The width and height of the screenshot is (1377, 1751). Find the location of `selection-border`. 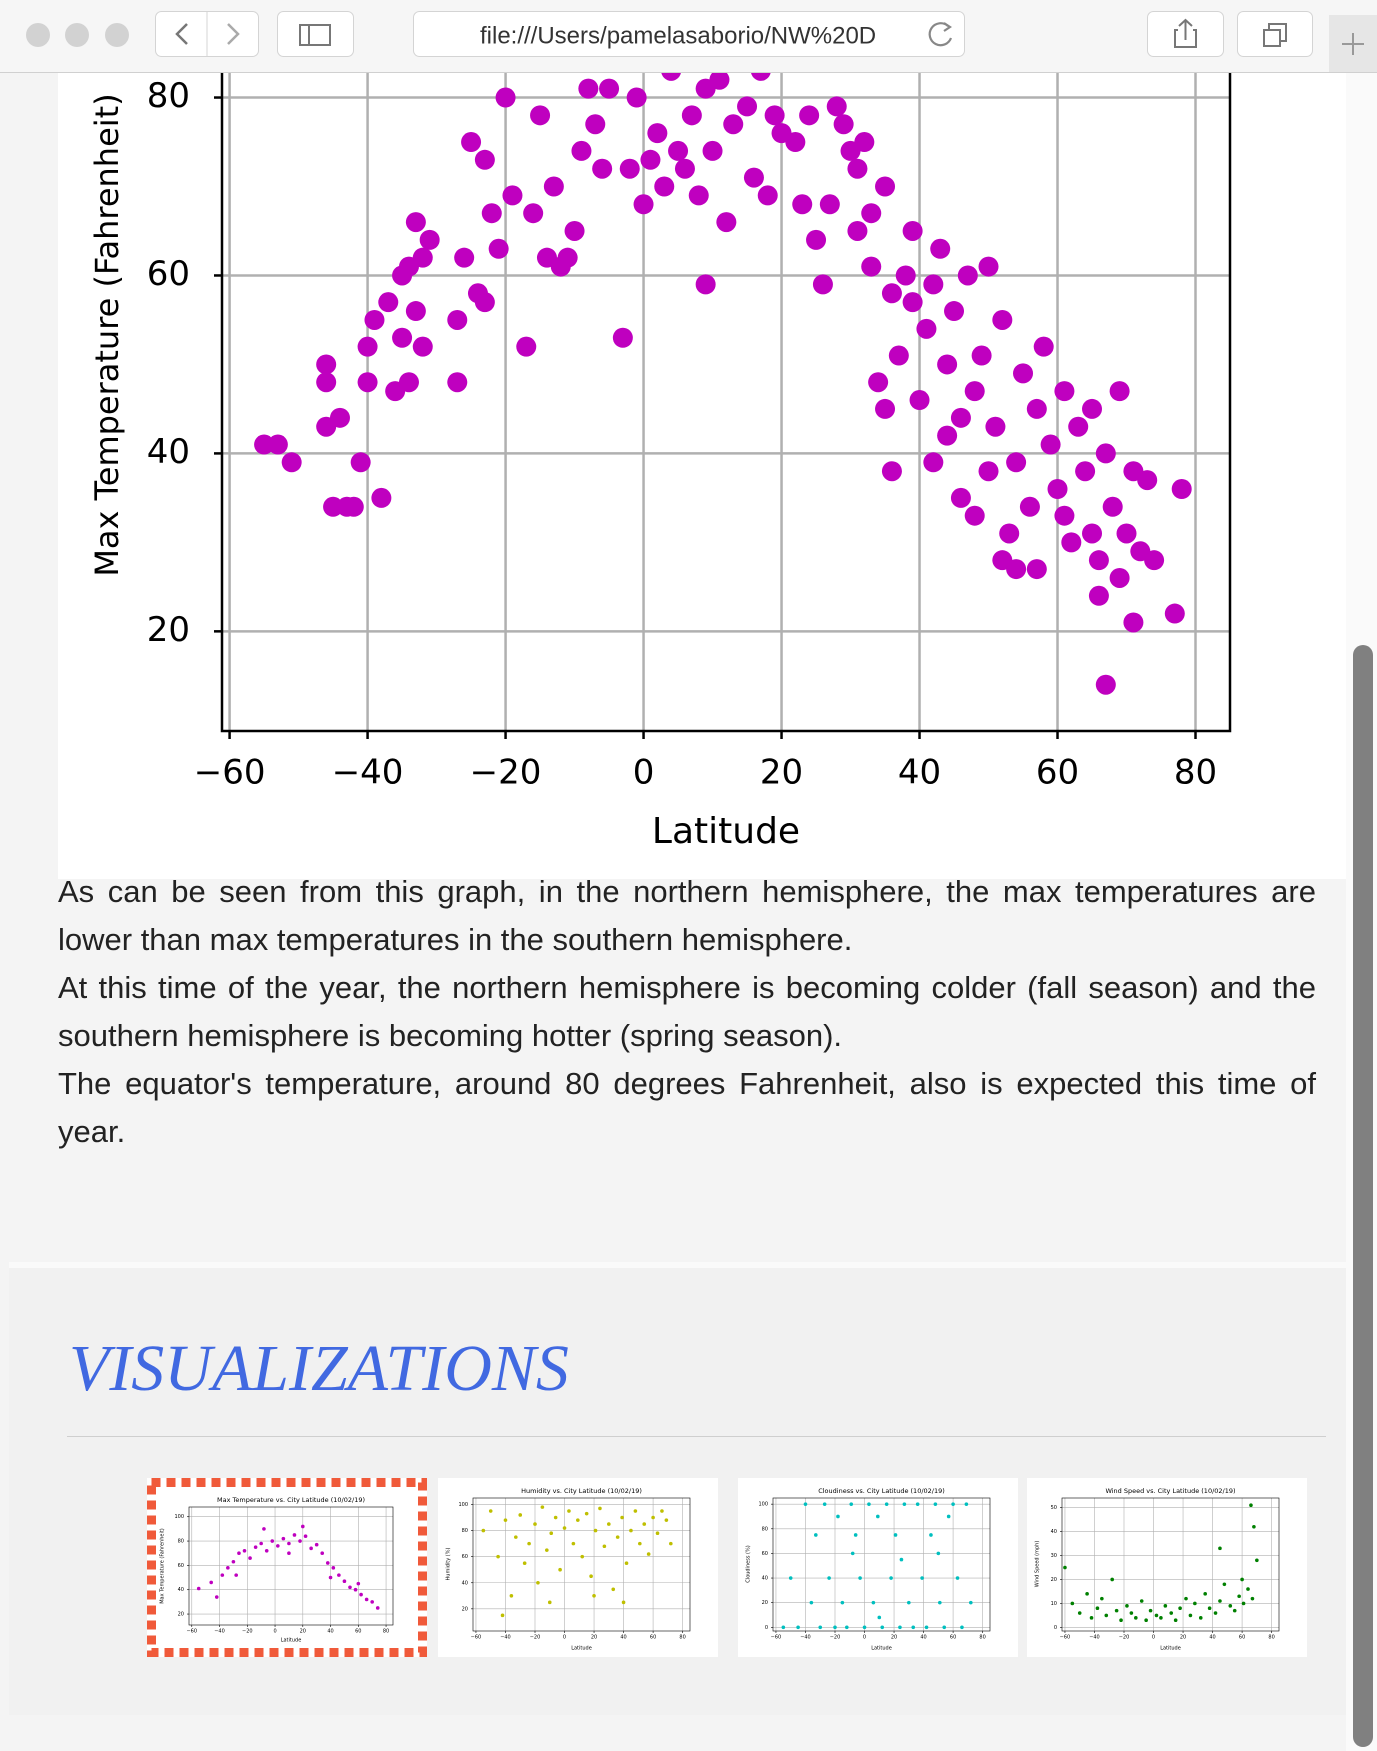

selection-border is located at coordinates (287, 1567).